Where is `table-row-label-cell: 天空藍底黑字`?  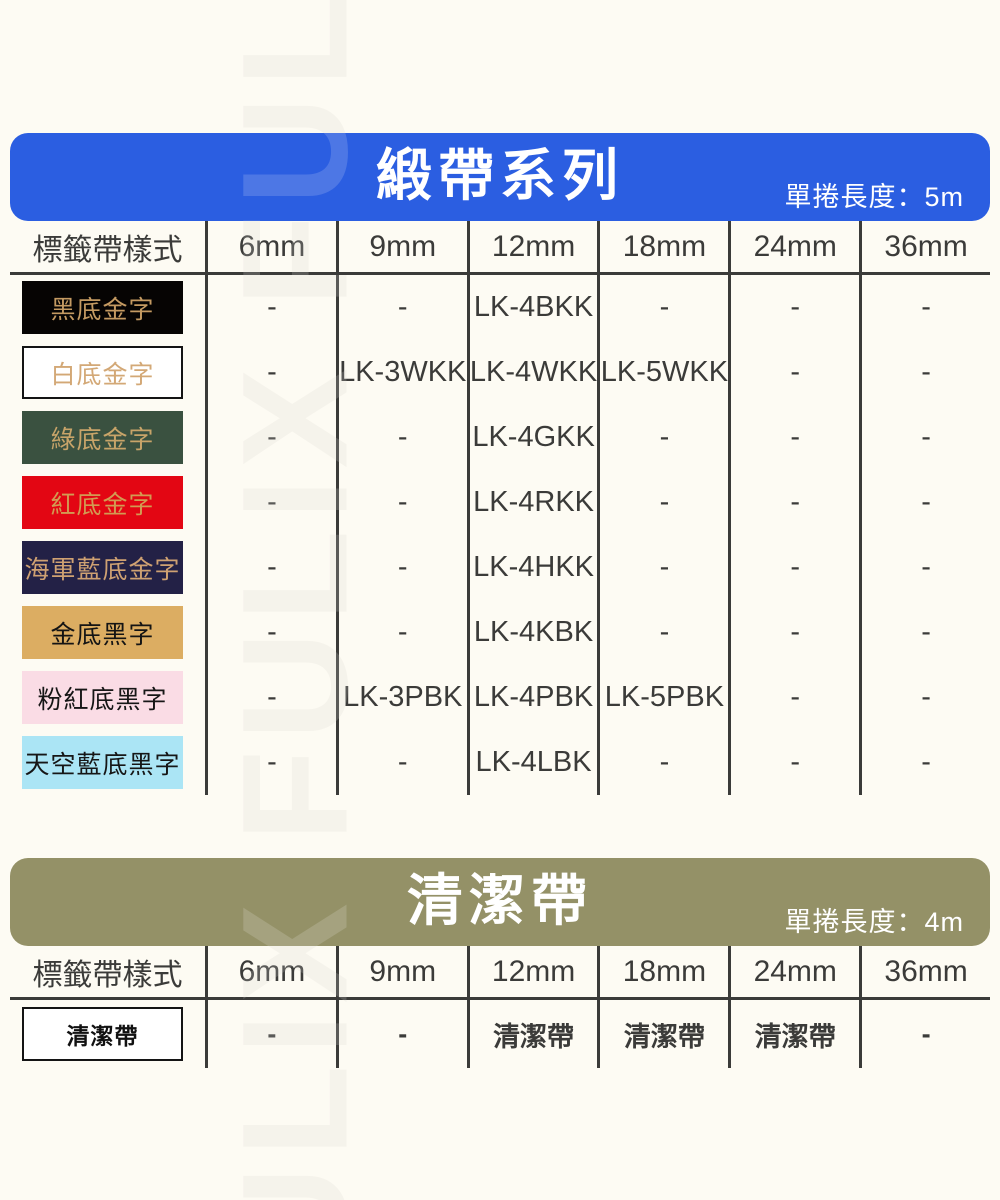 table-row-label-cell: 天空藍底黑字 is located at coordinates (107, 762).